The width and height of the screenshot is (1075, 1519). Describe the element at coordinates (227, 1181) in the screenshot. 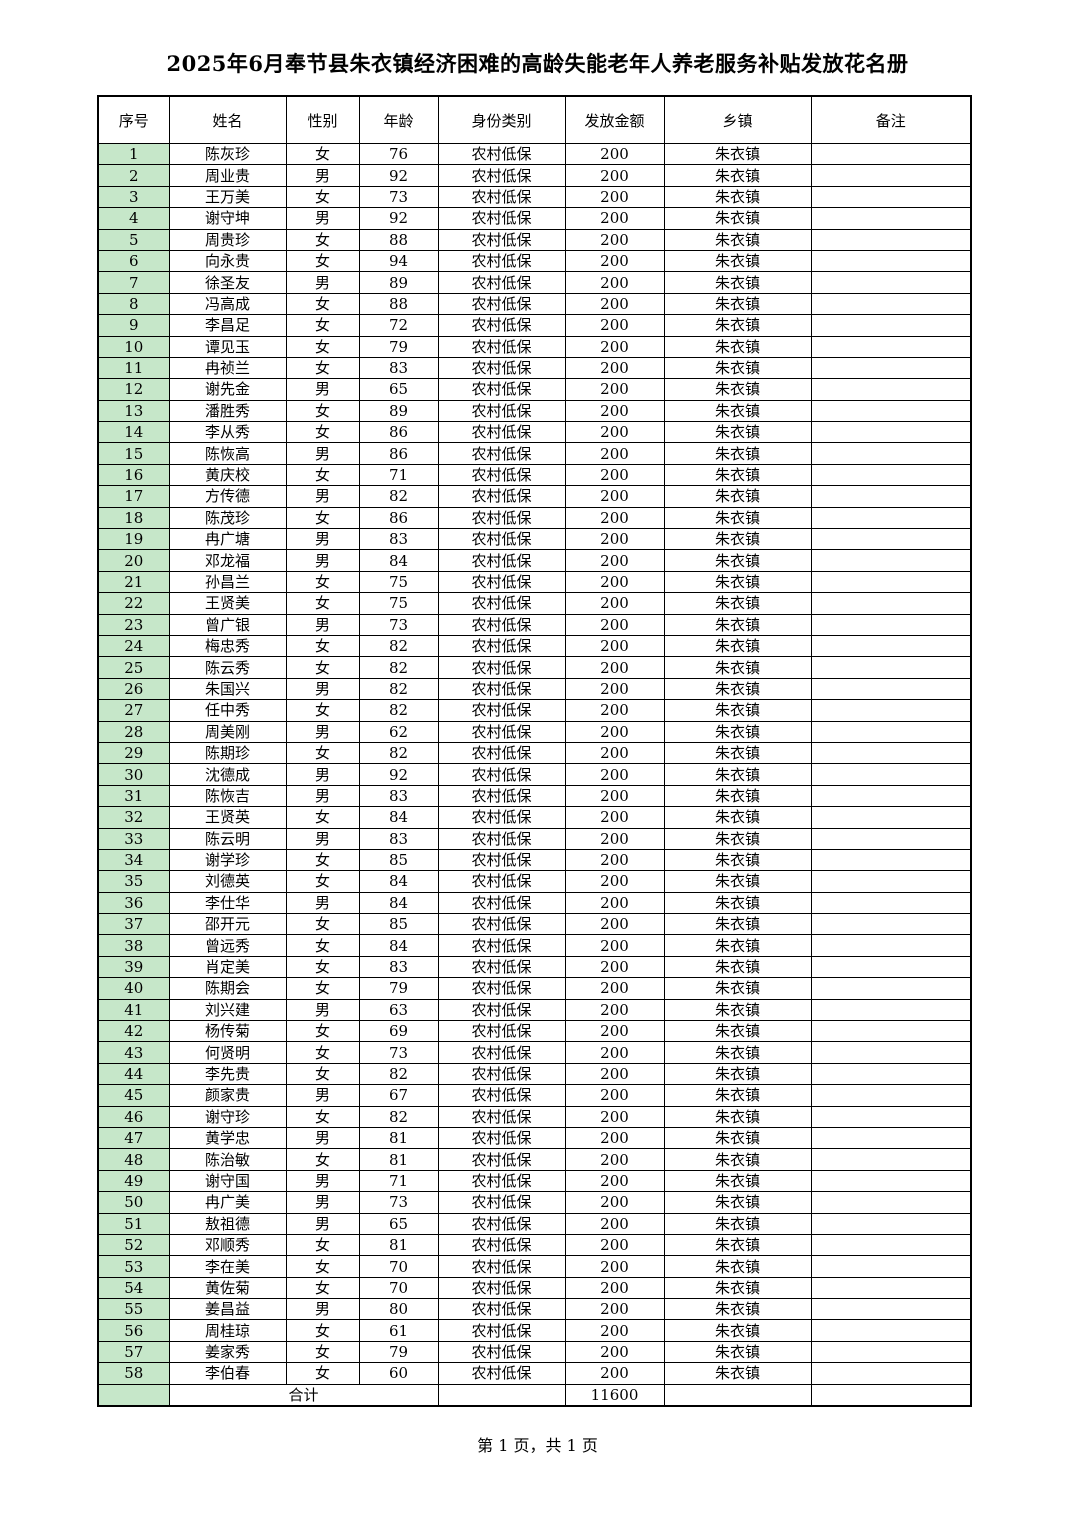

I see `cell-name: 谢守国` at that location.